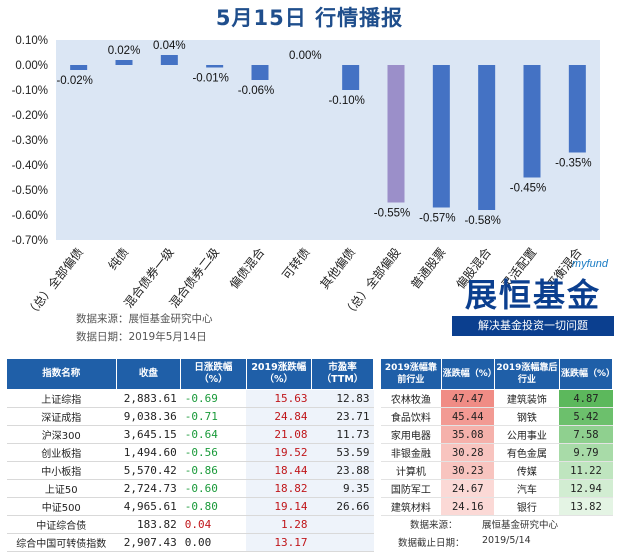 Image resolution: width=619 pixels, height=552 pixels. Describe the element at coordinates (468, 434) in the screenshot. I see `top-industry-change: 35.08` at that location.